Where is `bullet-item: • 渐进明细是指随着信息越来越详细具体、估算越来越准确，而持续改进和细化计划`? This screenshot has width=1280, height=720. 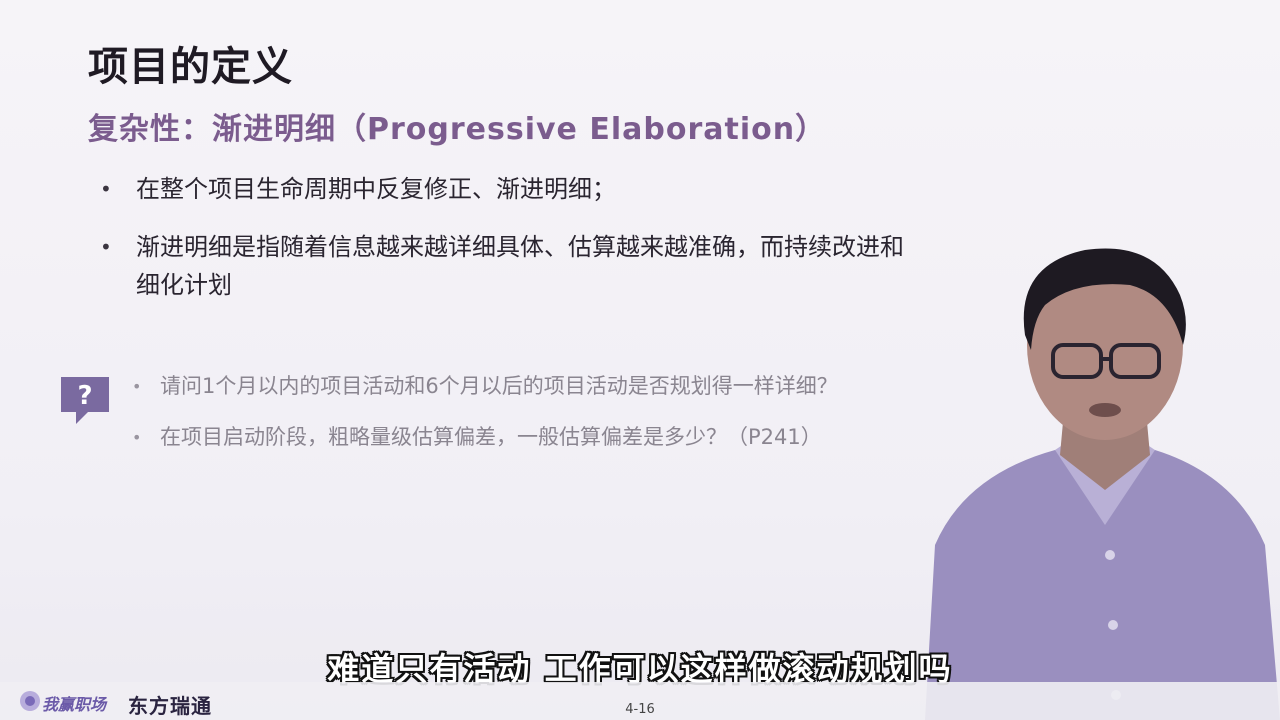
bullet-item: • 渐进明细是指随着信息越来越详细具体、估算越来越准确，而持续改进和细化计划 is located at coordinates (510, 266).